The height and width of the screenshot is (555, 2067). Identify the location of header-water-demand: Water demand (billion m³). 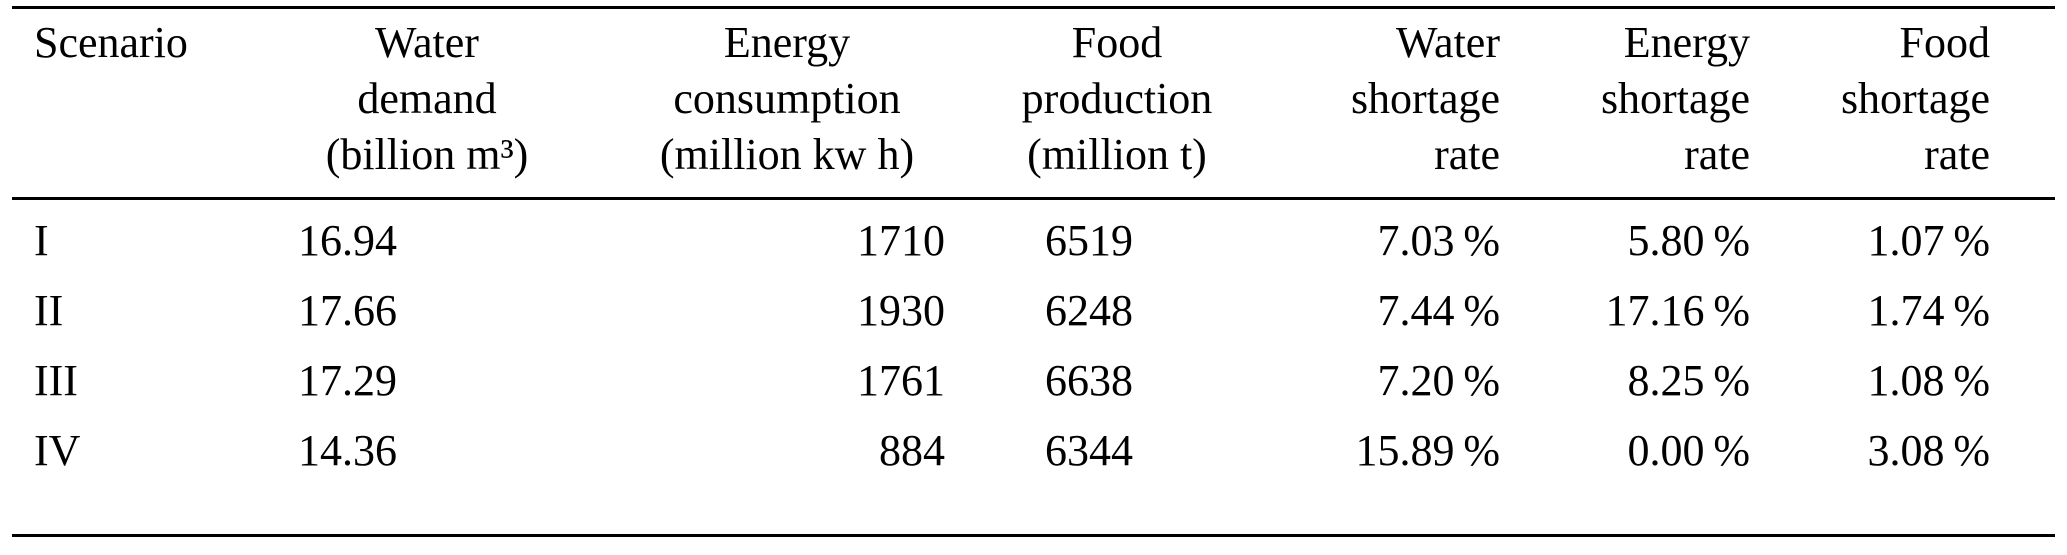
(427, 103).